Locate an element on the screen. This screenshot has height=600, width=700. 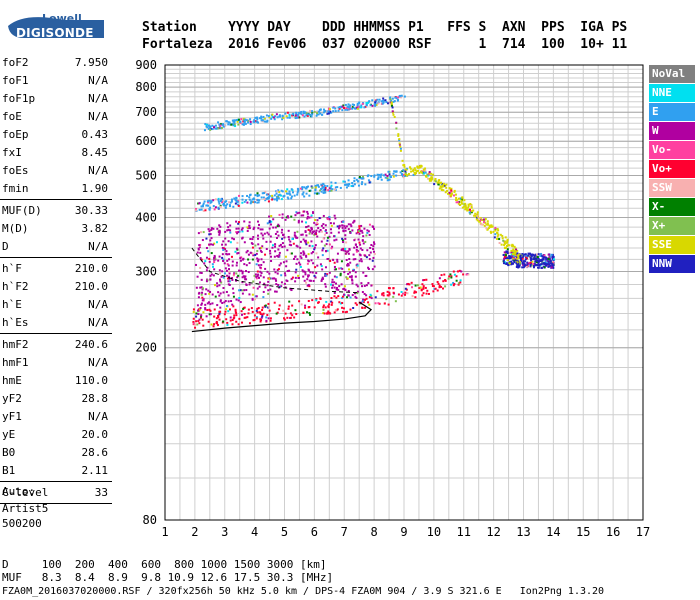
param-value: 240.6 is located at coordinates (91, 344).